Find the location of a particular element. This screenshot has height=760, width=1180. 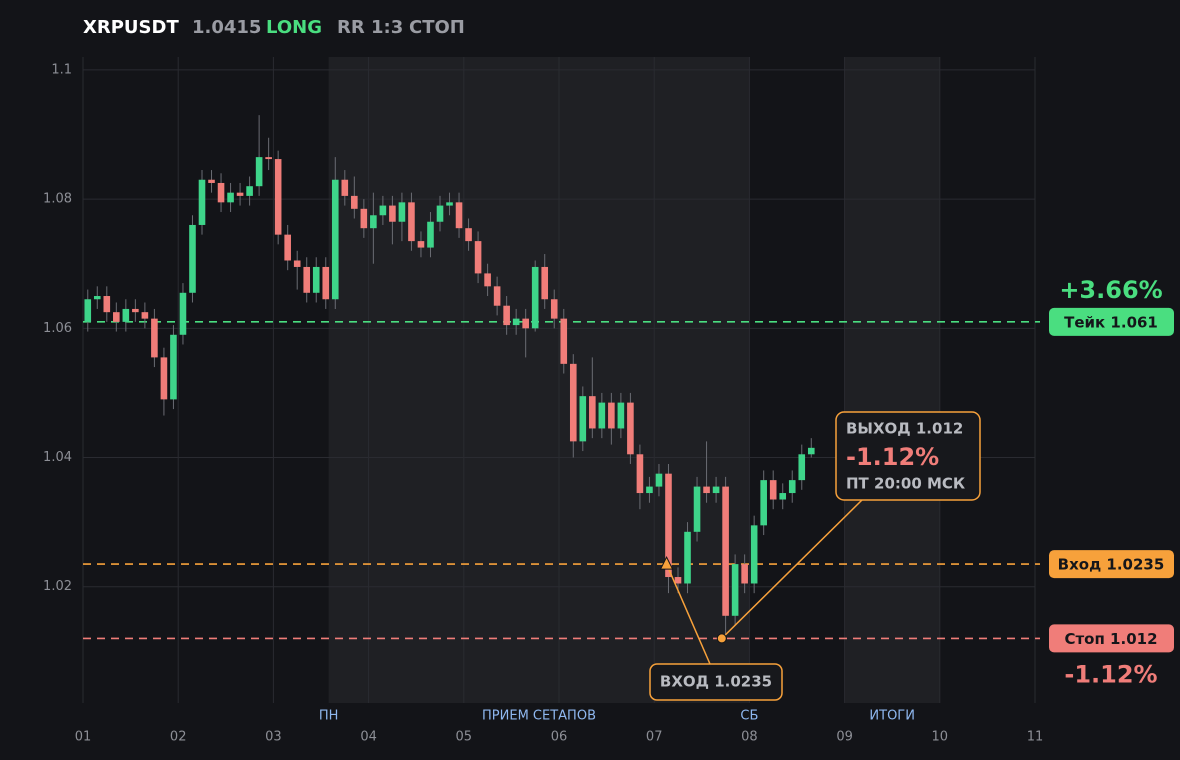

level-label: Стоп 1.012 is located at coordinates (1110, 639).